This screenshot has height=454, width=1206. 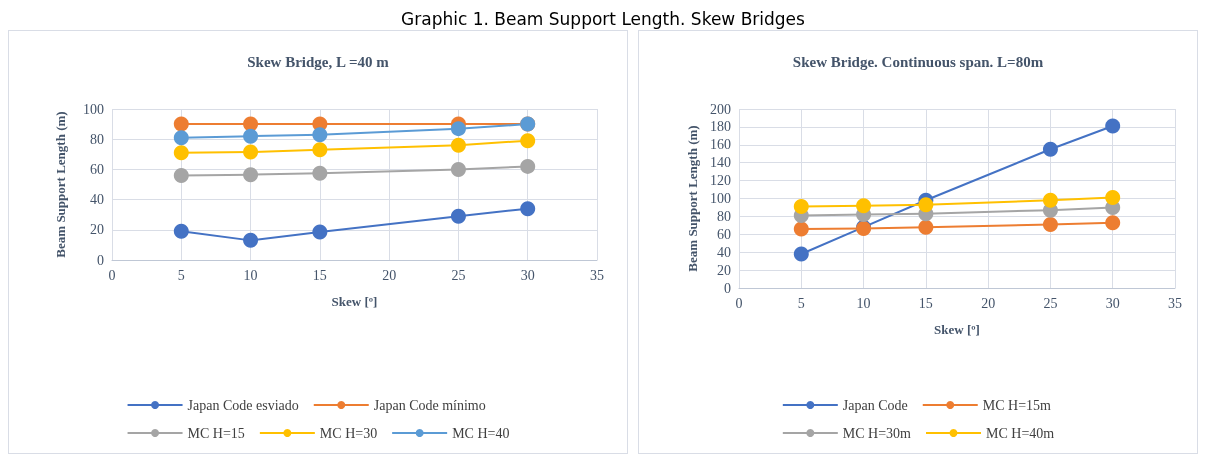 I want to click on legend-label: MC H=15, so click(x=216, y=433).